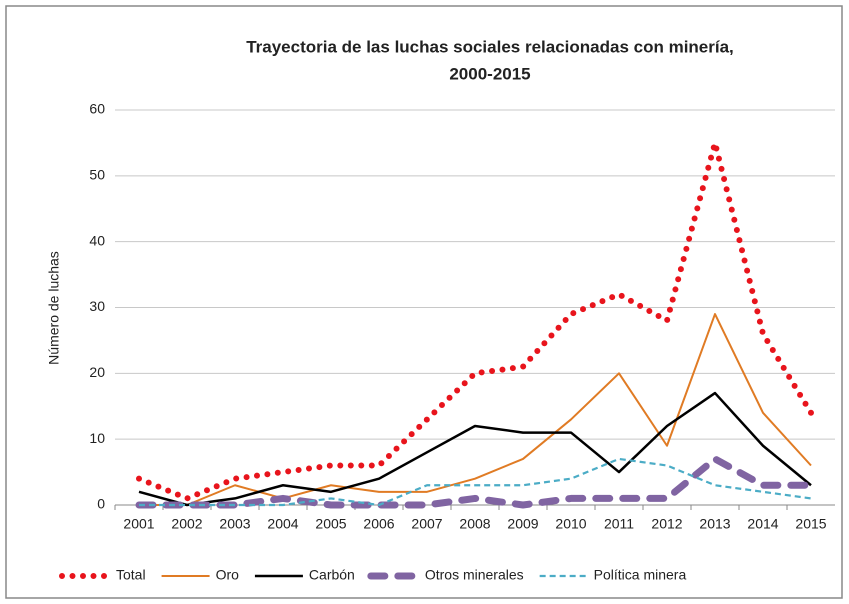  I want to click on y-tick-label: 40, so click(97, 240).